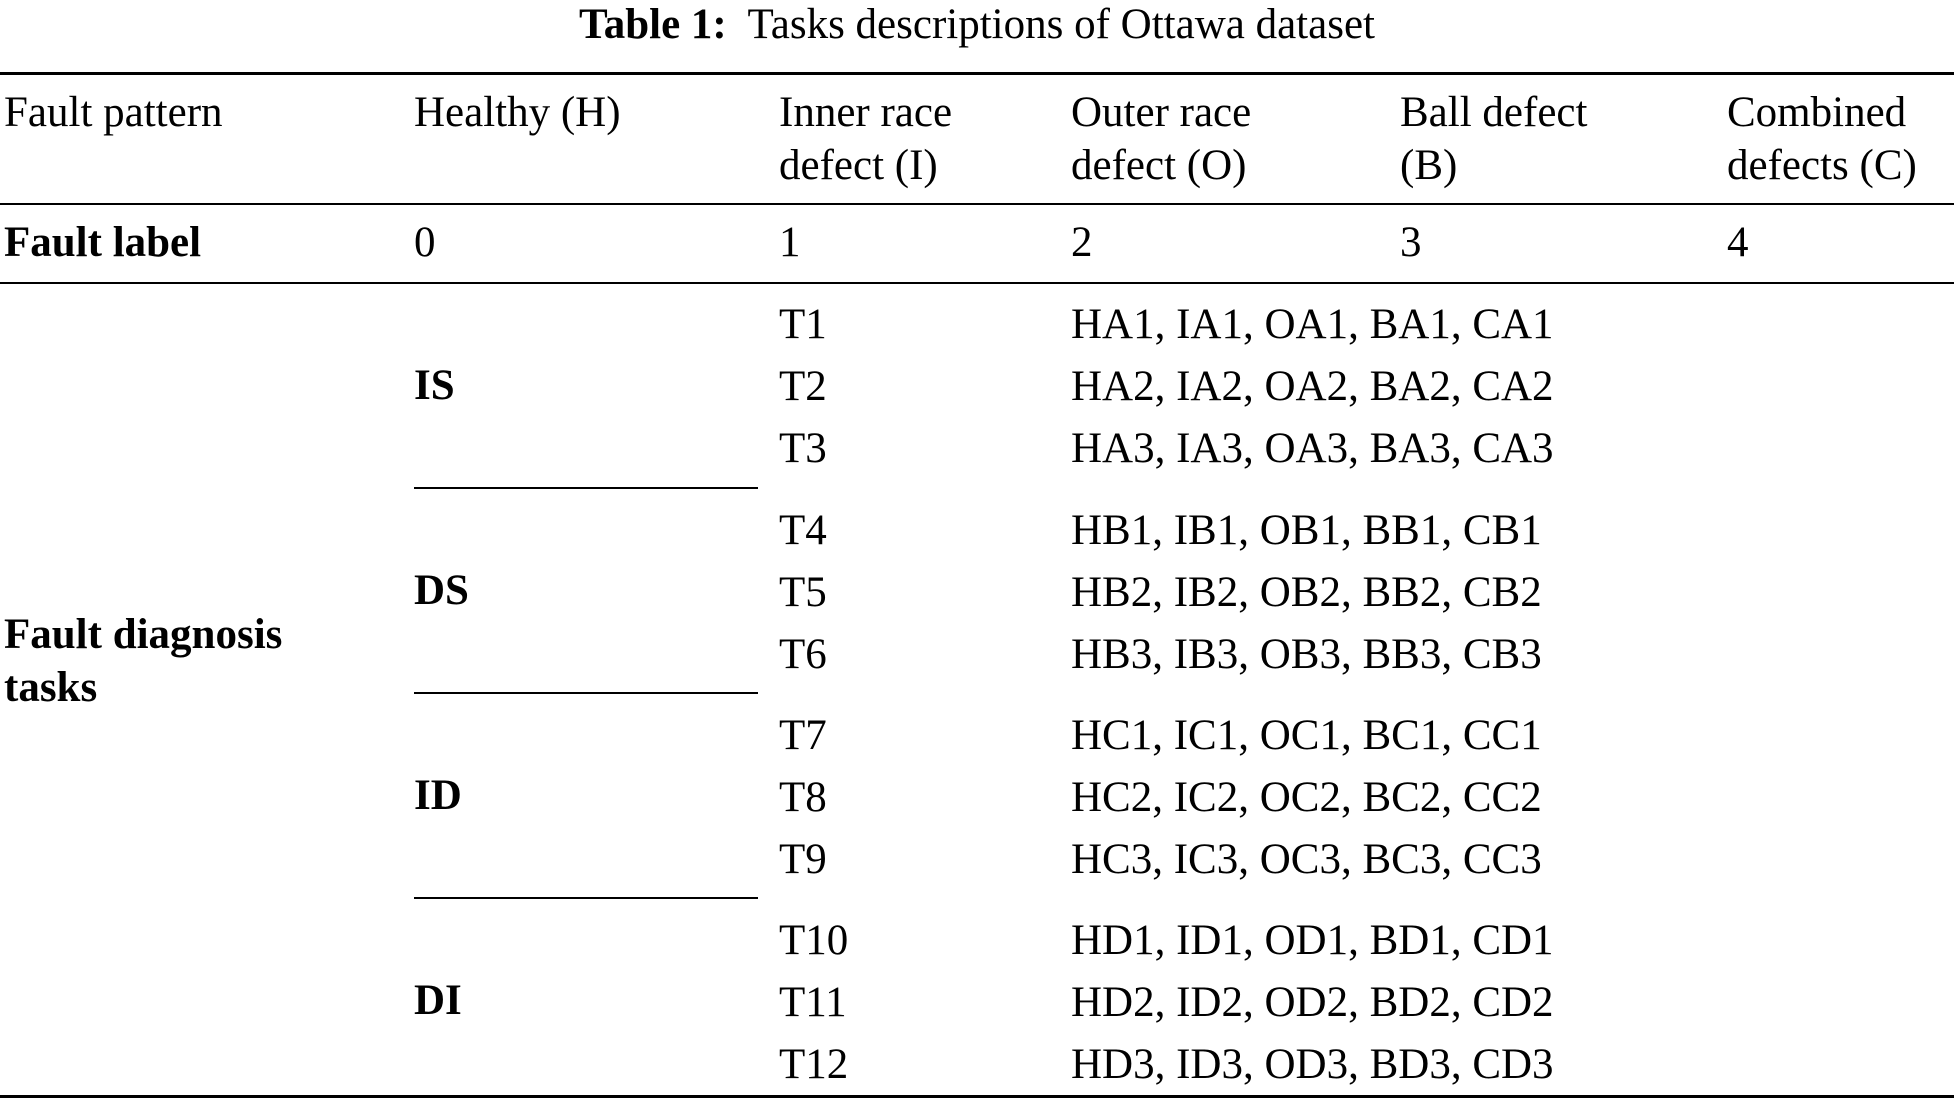 The height and width of the screenshot is (1100, 1954). Describe the element at coordinates (1306, 654) in the screenshot. I see `task-data: HB3, IB3, OB3, BB3, CB3` at that location.